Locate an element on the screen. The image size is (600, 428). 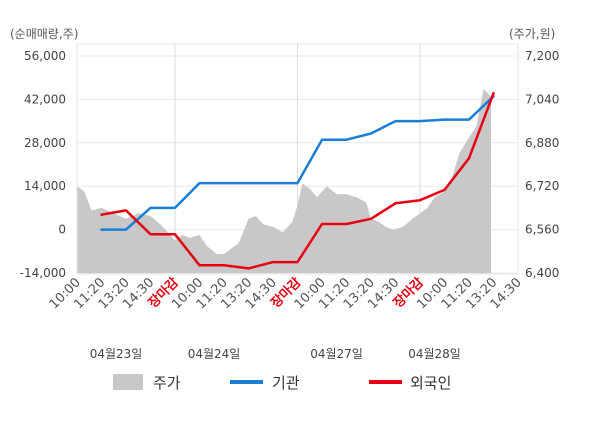
right-tick-label: 7,200 is located at coordinates (542, 56).